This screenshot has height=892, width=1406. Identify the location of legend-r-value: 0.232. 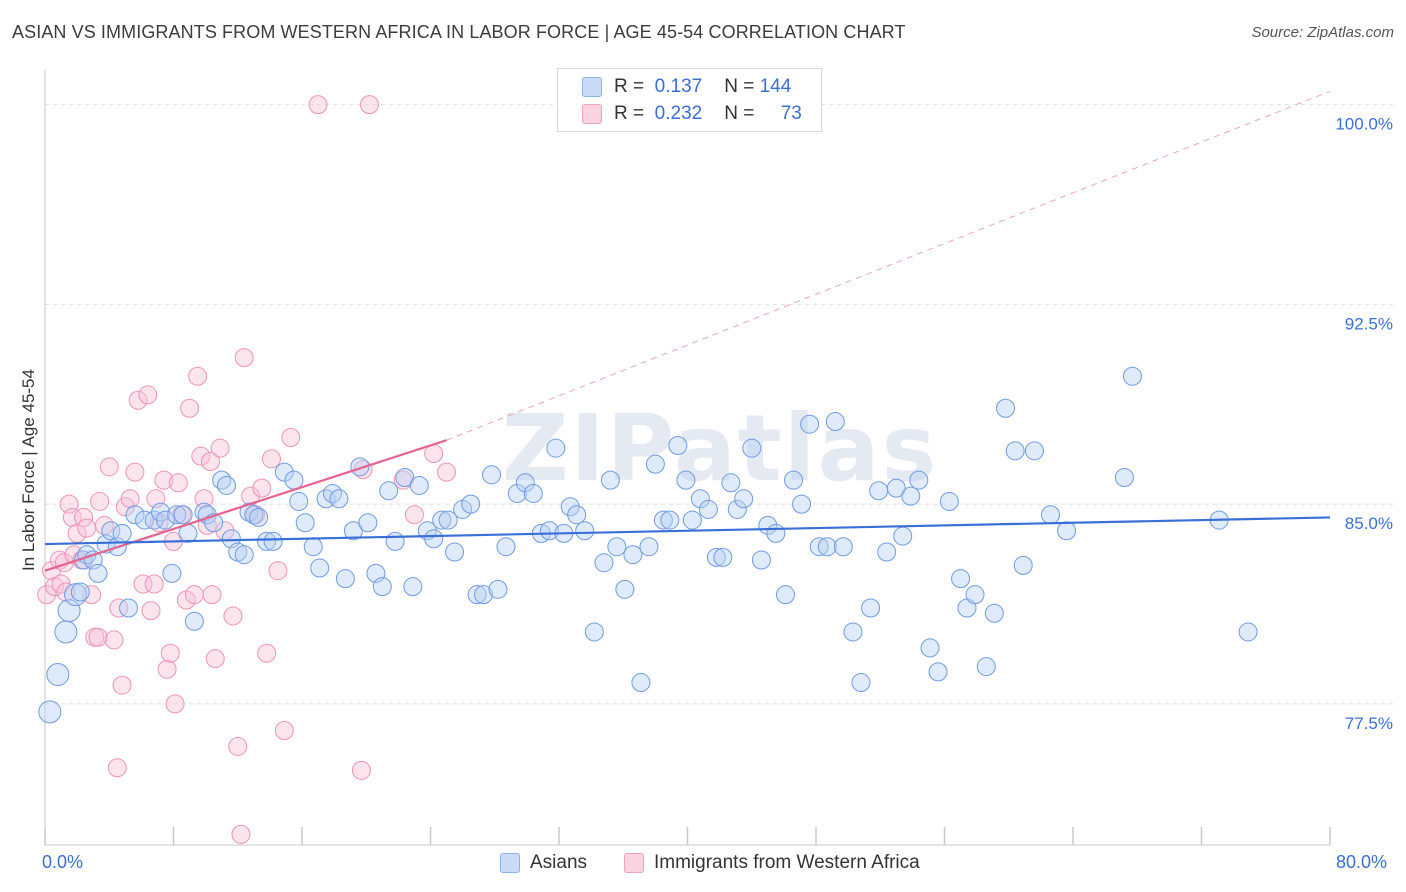
(678, 113).